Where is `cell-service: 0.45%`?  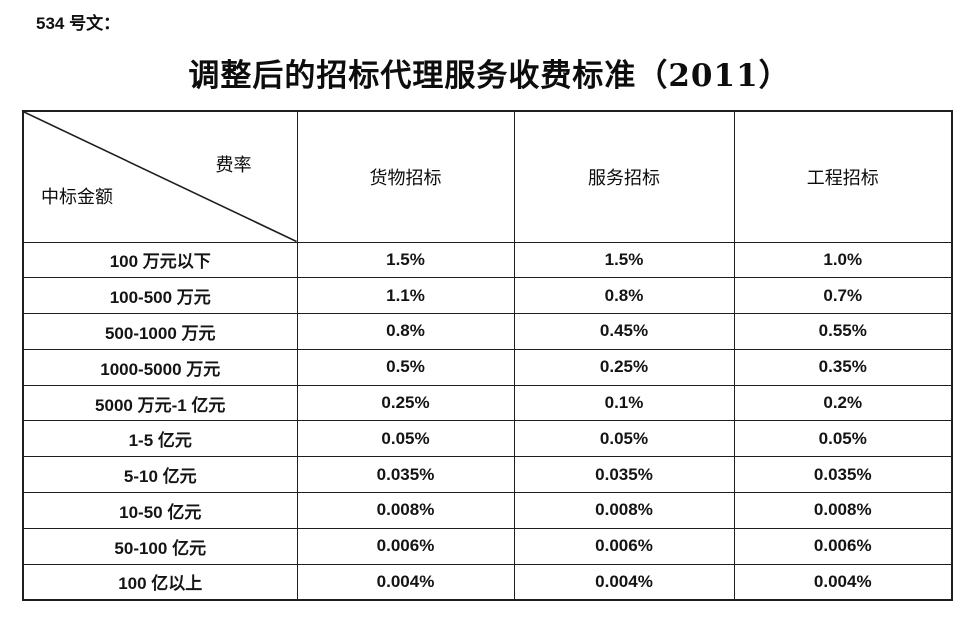 cell-service: 0.45% is located at coordinates (624, 331).